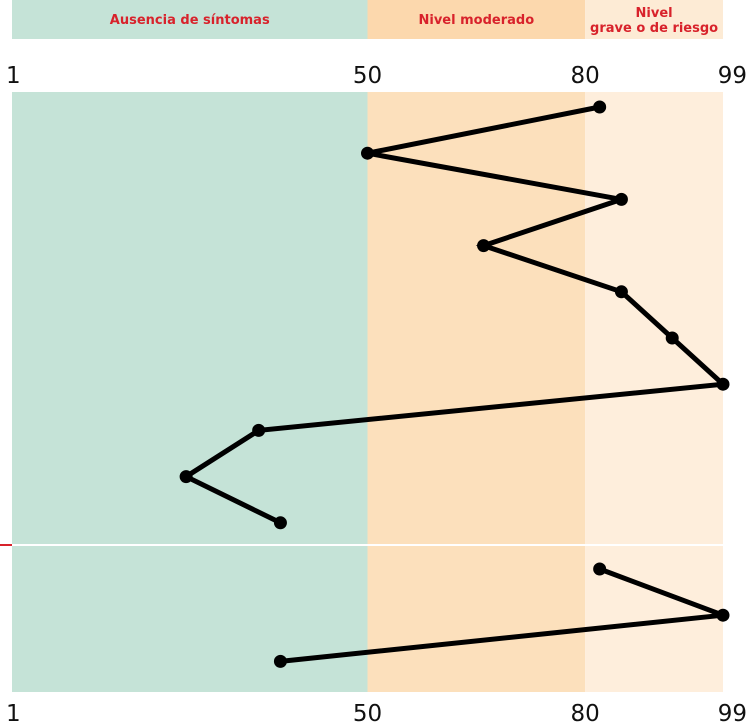 The image size is (753, 726). I want to click on zone-label-severe: Nivel grave o de riesgo, so click(654, 21).